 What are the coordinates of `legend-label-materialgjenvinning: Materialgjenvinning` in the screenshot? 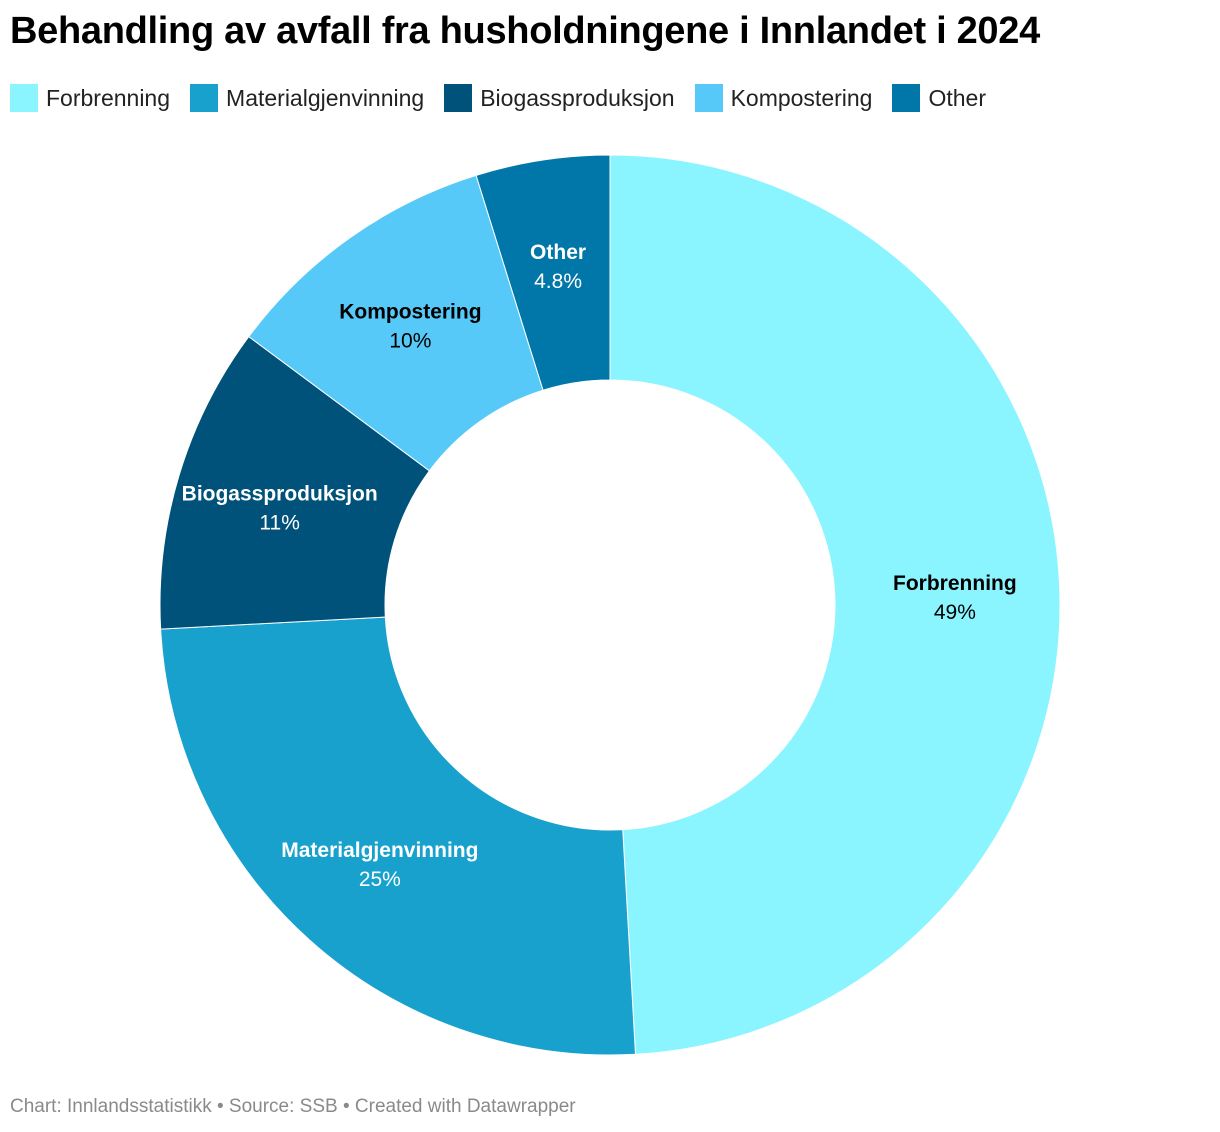 It's located at (325, 97).